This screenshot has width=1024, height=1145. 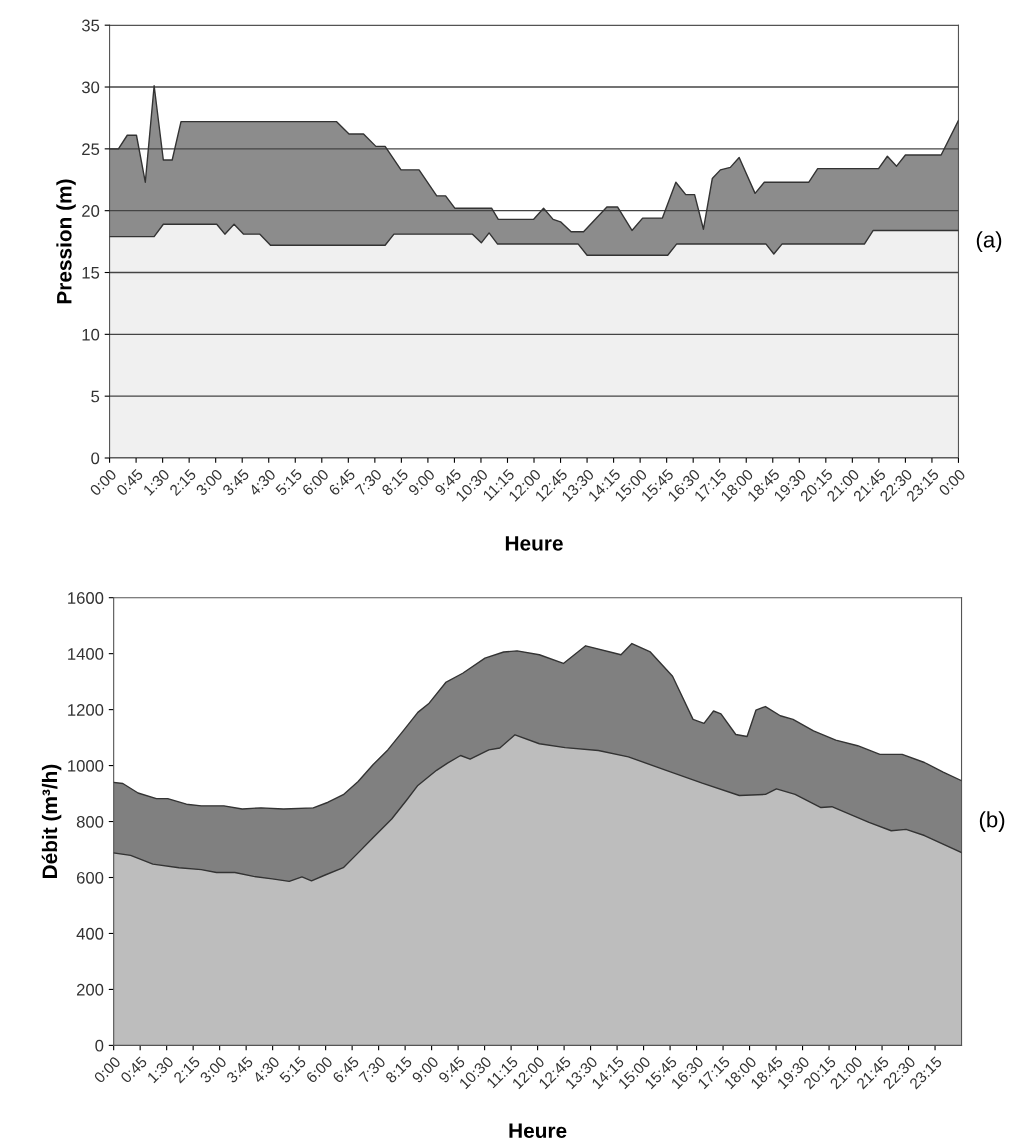 I want to click on y-tick-label: 200, so click(x=90, y=989).